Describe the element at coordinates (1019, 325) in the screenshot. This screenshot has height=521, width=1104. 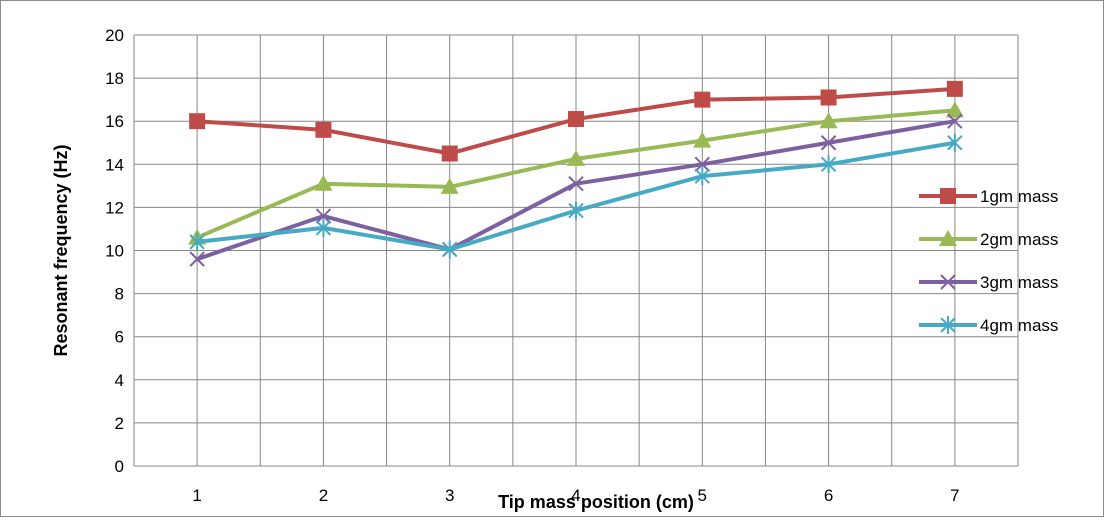
I see `legend-label: 4gm mass` at that location.